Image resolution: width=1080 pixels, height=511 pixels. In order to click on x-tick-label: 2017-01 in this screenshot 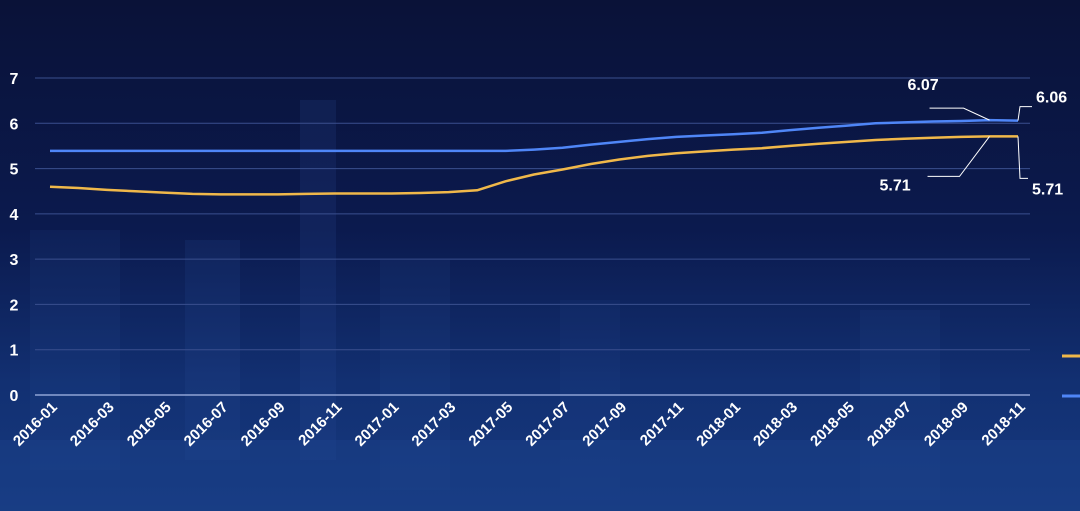, I will do `click(377, 424)`.